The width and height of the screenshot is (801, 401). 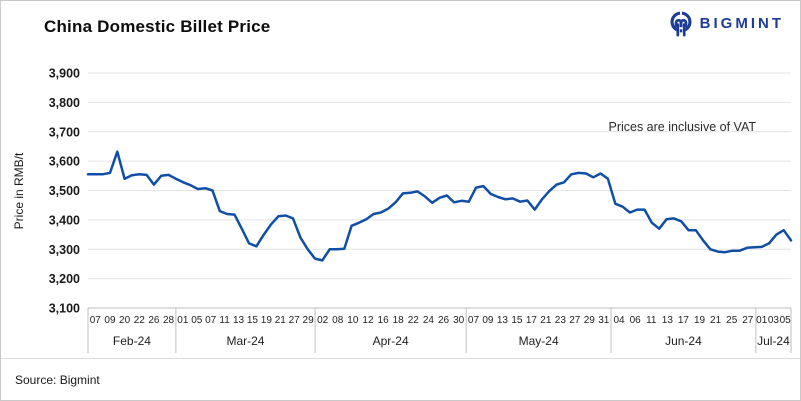 I want to click on y-tick-label: 3,400, so click(x=64, y=220).